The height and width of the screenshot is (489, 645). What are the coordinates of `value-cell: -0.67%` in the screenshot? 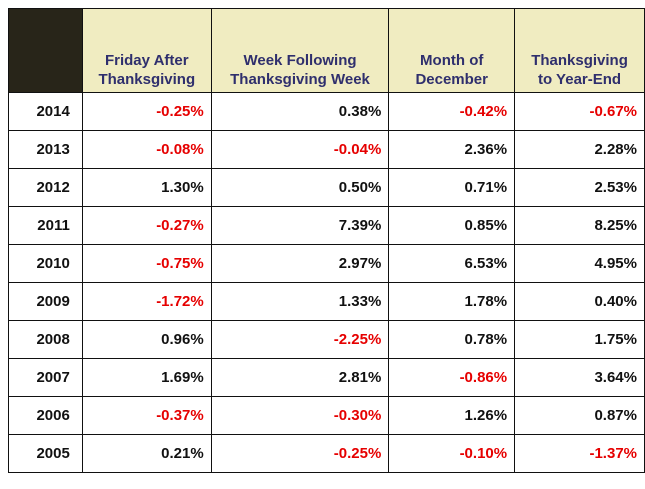 It's located at (579, 111).